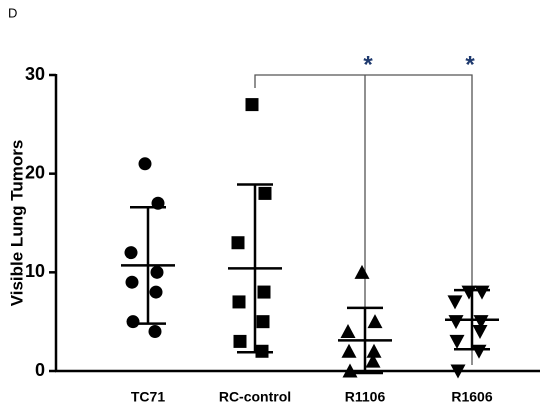 This screenshot has height=416, width=550. What do you see at coordinates (16, 223) in the screenshot?
I see `y-axis-label: Visible Lung Tumors` at bounding box center [16, 223].